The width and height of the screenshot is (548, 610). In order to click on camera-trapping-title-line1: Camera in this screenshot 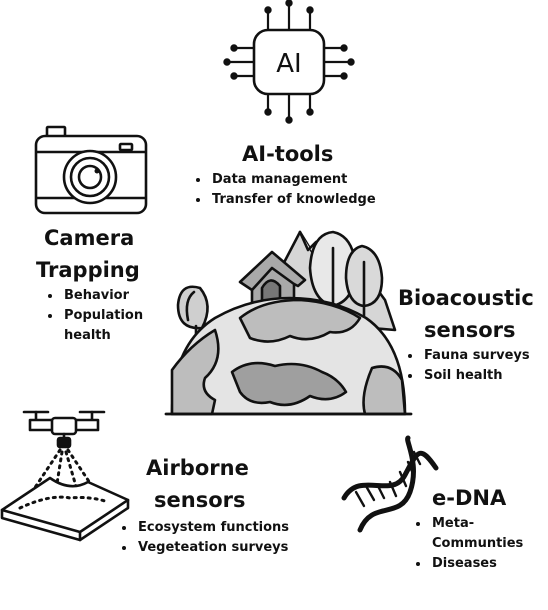, I will do `click(89, 238)`.